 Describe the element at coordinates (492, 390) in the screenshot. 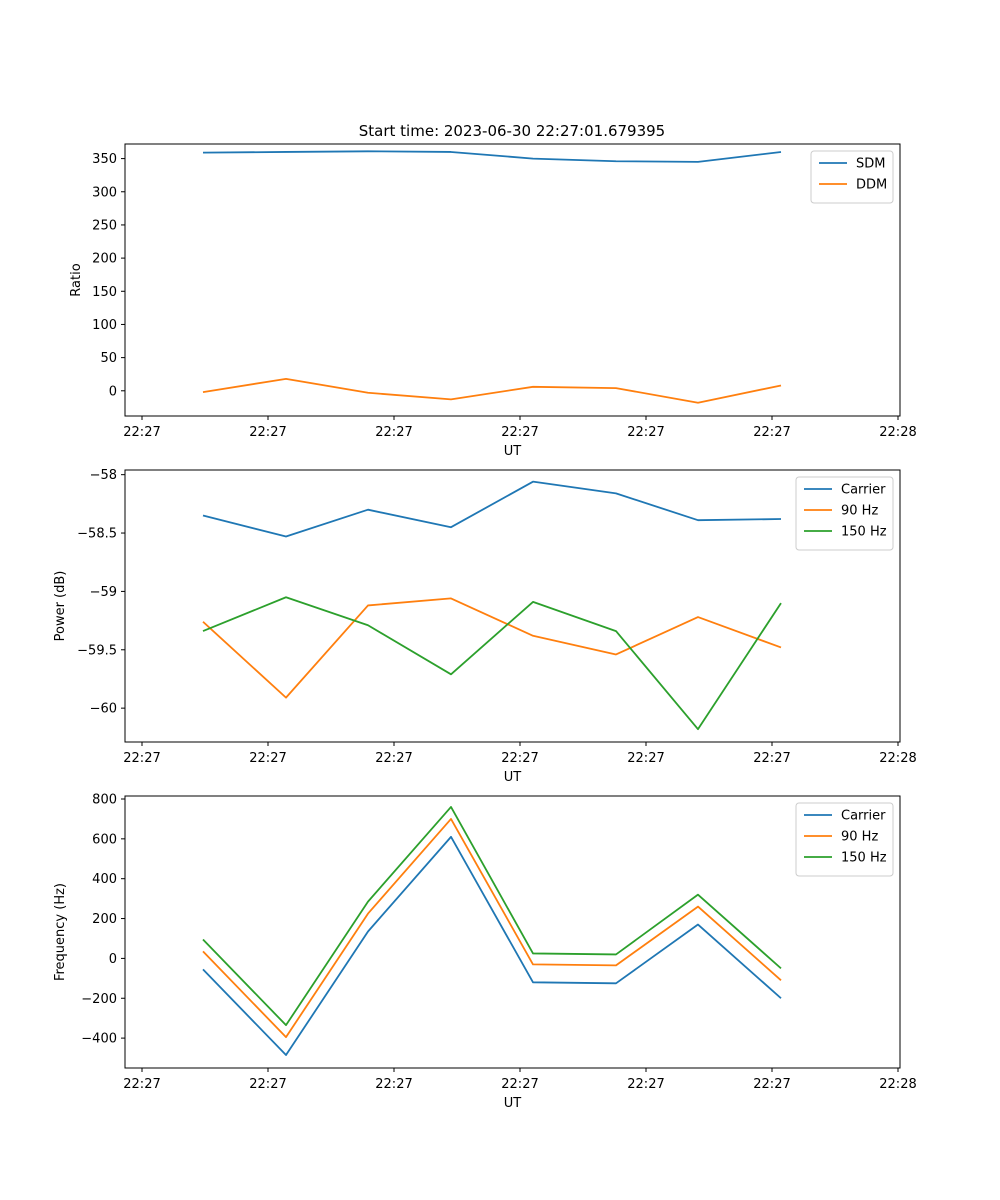

I see `series-line-ddm` at that location.